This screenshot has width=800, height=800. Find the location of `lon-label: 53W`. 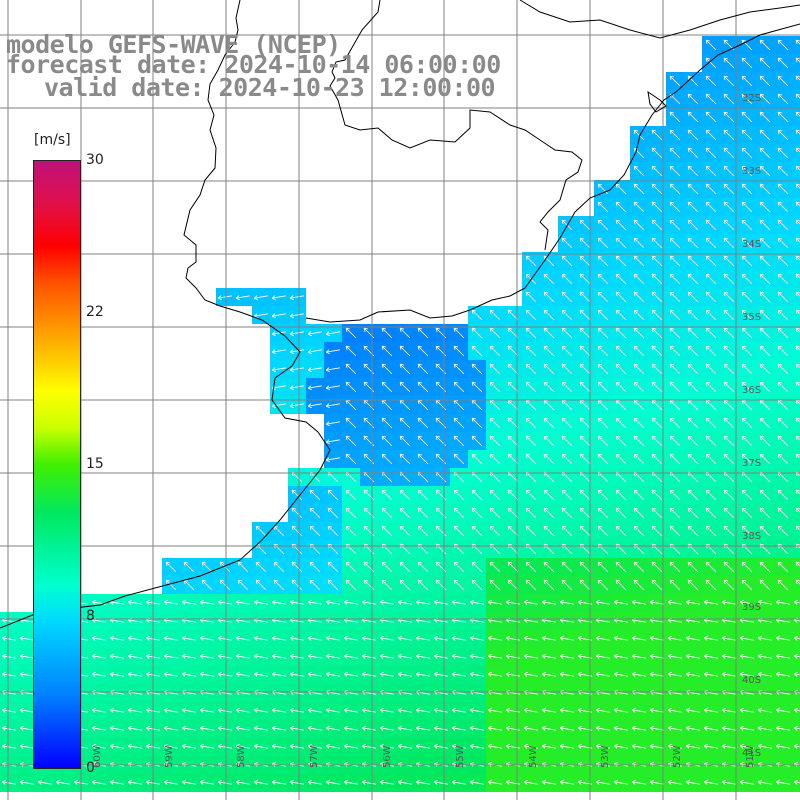

lon-label: 53W is located at coordinates (605, 756).